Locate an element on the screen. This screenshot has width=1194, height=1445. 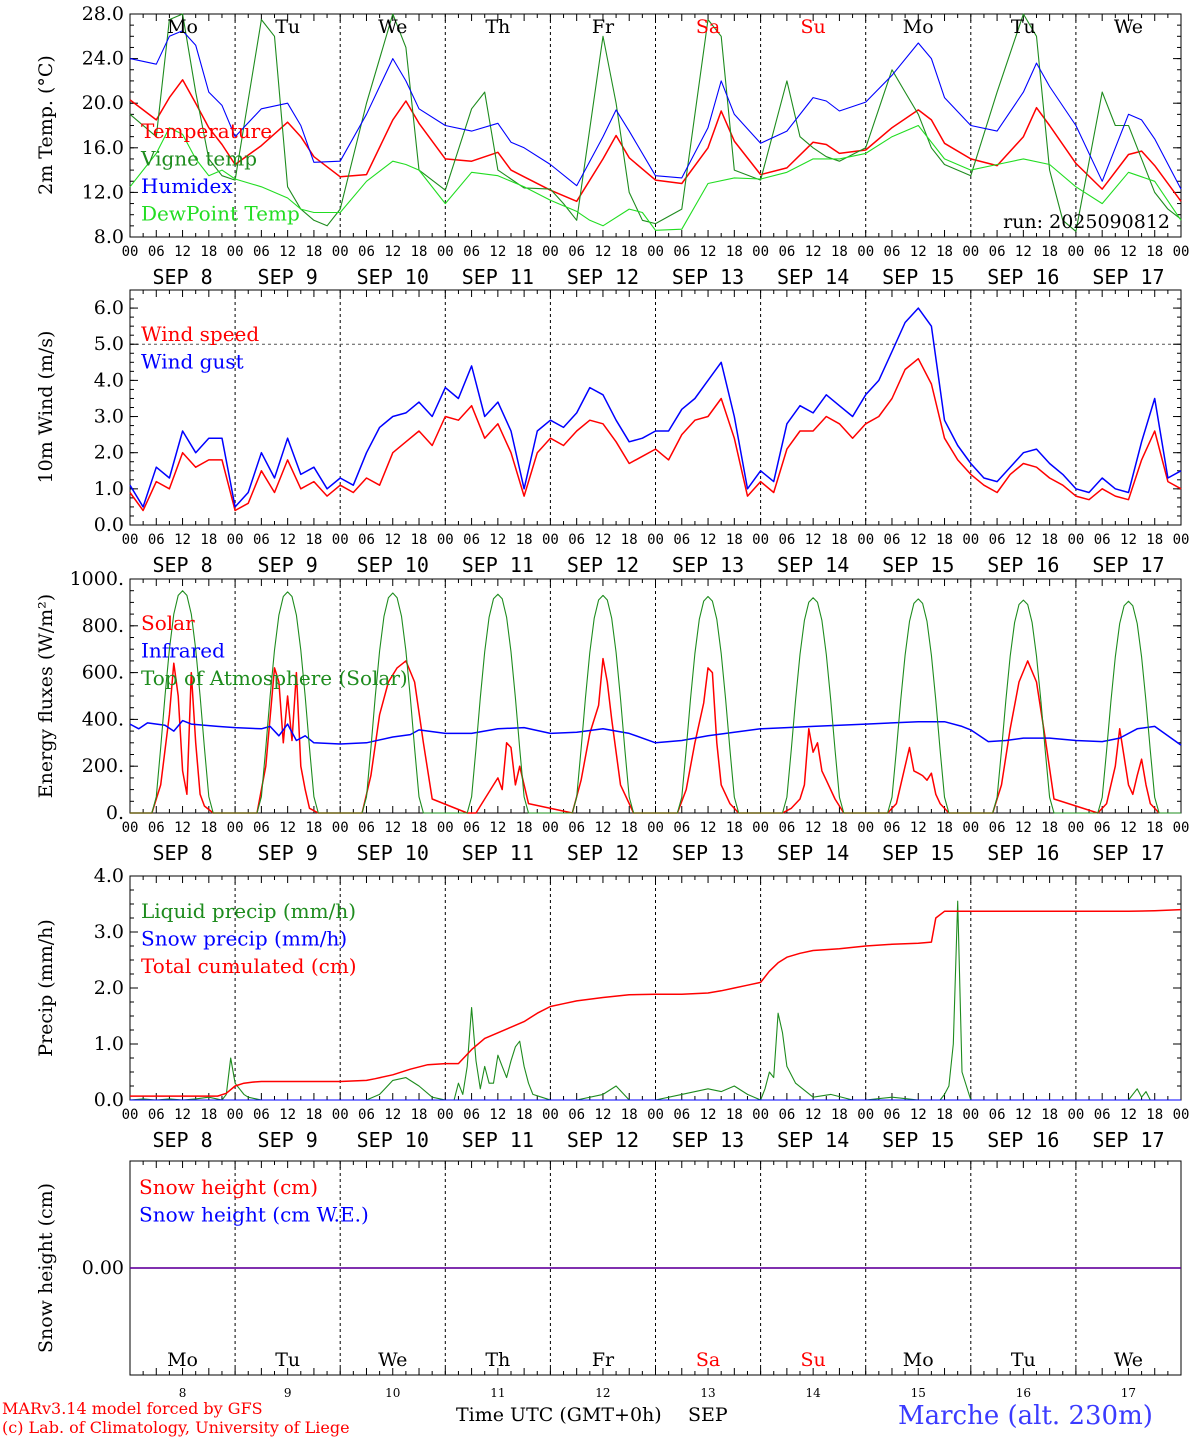
legend-entry: Total cumulated (cm) is located at coordinates (249, 966).